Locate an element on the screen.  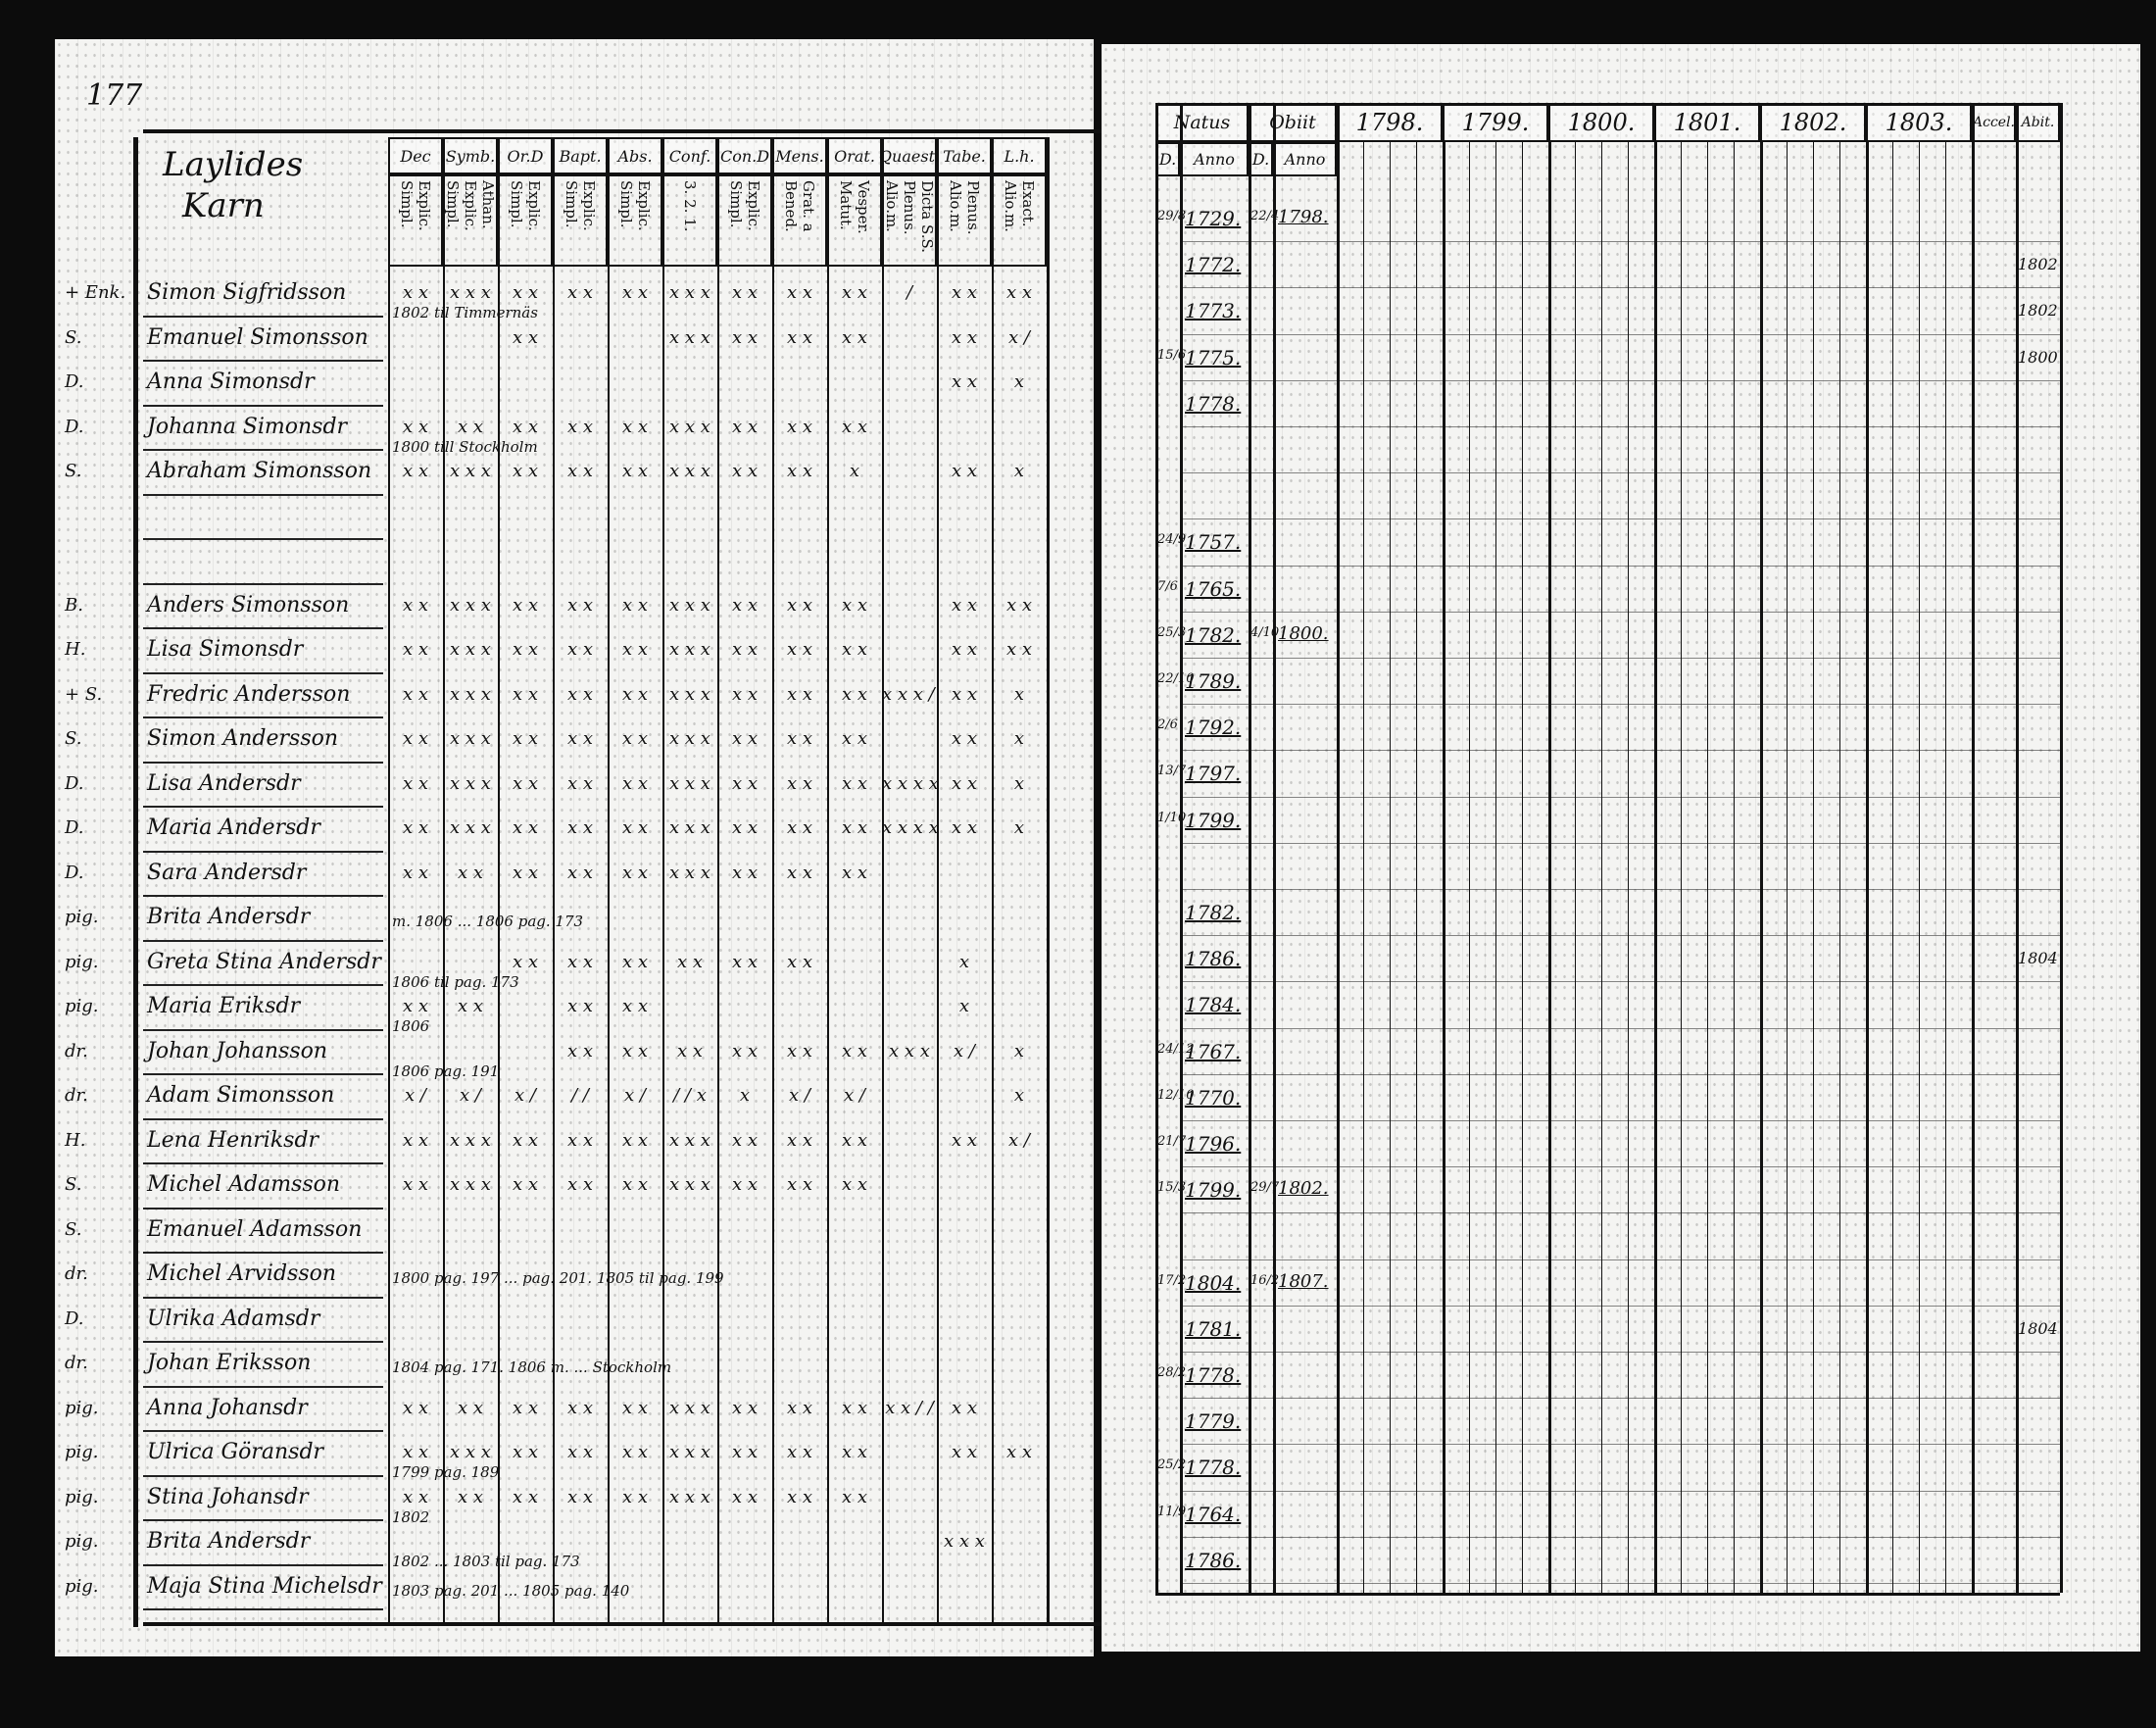
person-name: Lena Henriksdr is located at coordinates (263, 1146).